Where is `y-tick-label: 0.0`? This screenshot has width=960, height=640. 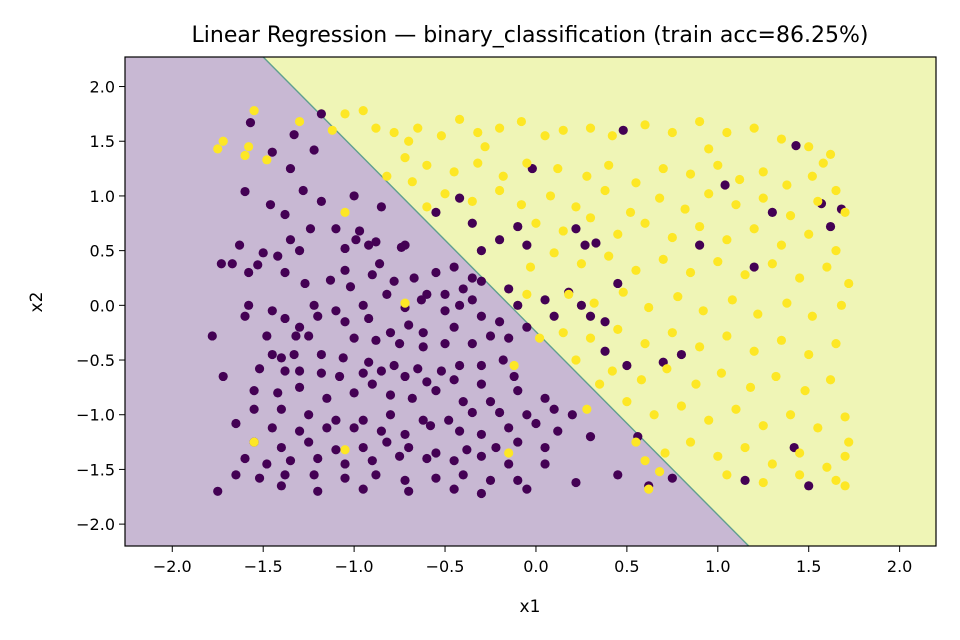 y-tick-label: 0.0 is located at coordinates (102, 305).